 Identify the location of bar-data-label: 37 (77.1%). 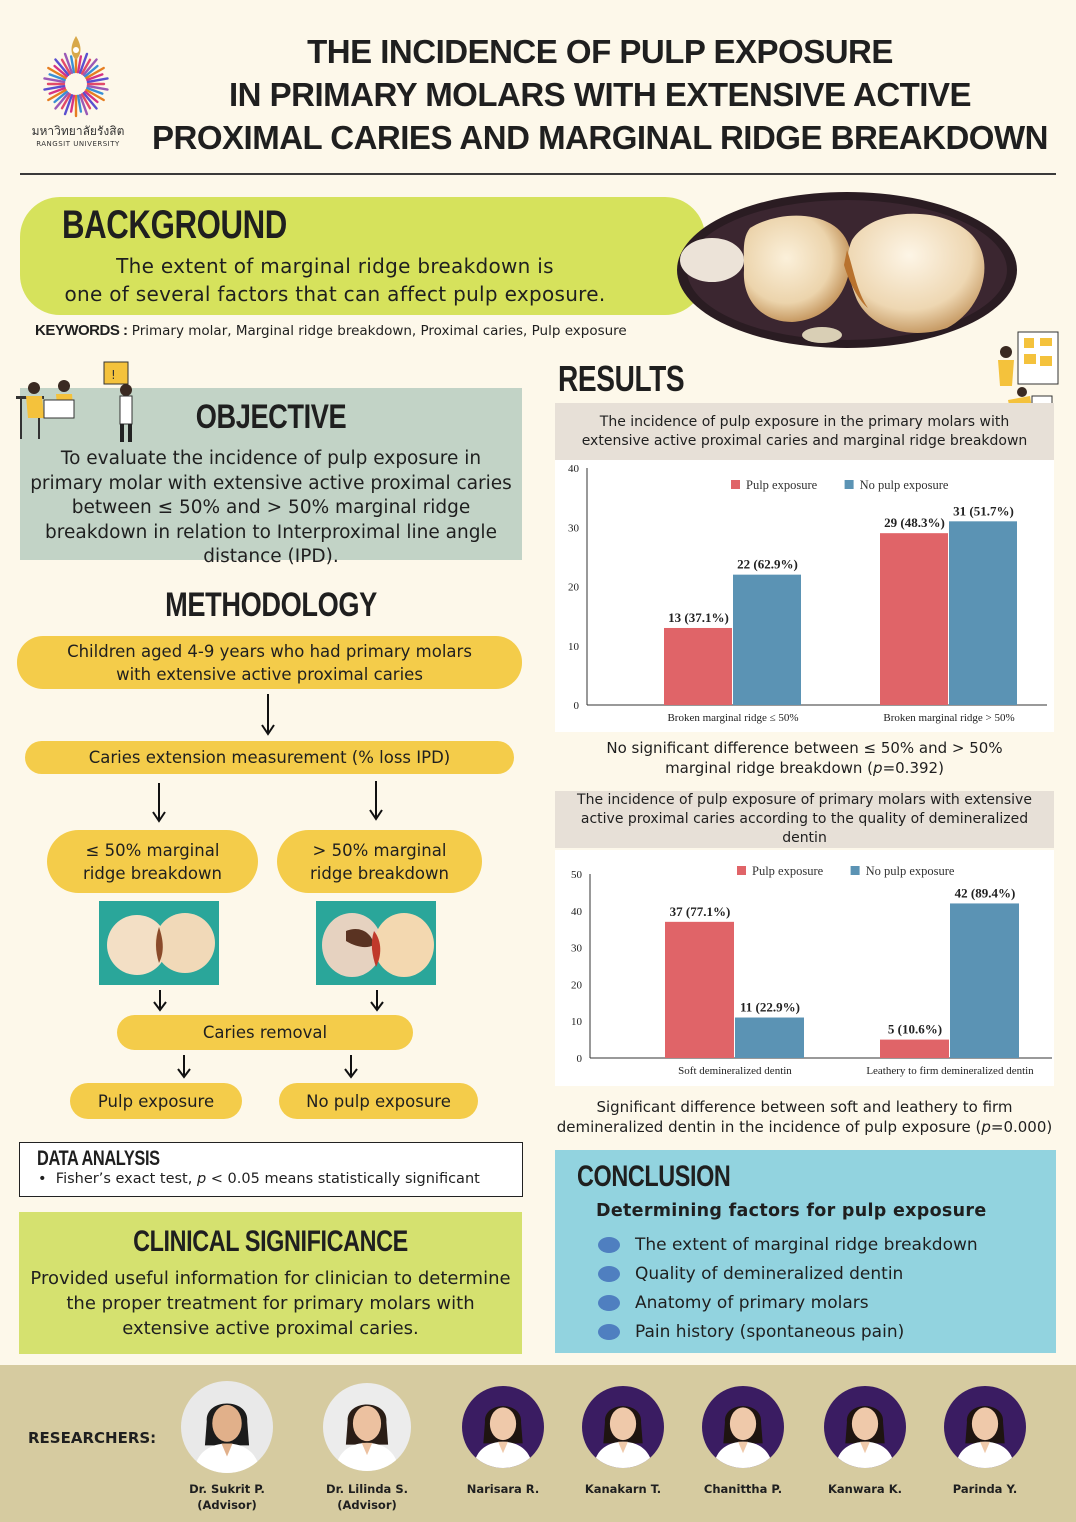
(700, 911).